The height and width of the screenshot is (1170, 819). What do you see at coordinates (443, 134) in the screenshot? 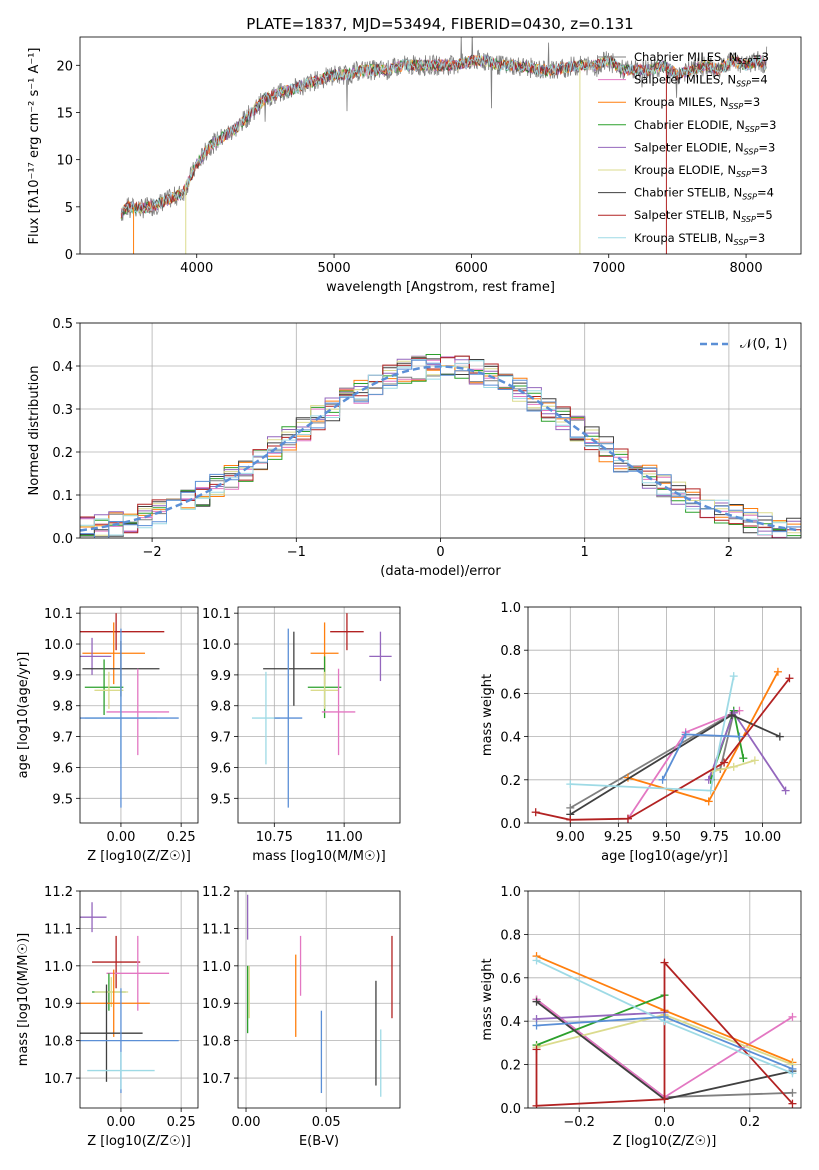
I see `model-spectrum-line` at bounding box center [443, 134].